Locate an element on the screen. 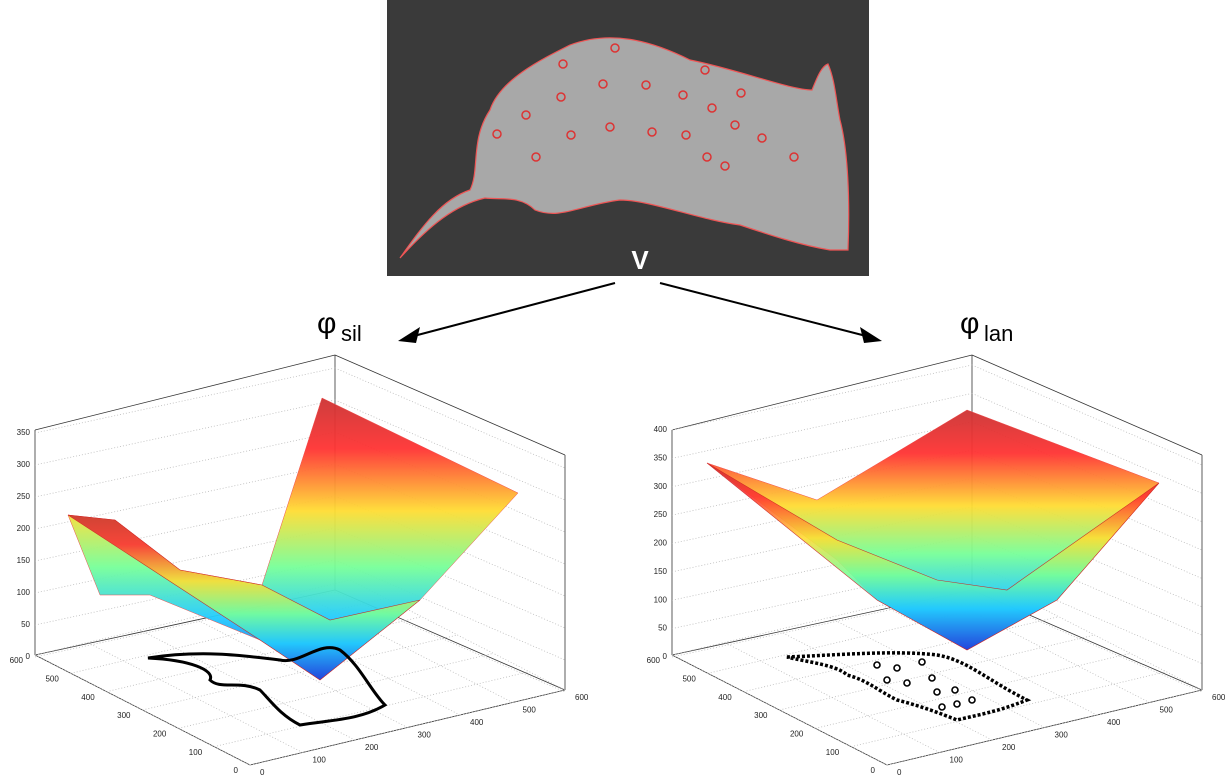 The height and width of the screenshot is (778, 1231). left-symbol: φ is located at coordinates (326, 323).